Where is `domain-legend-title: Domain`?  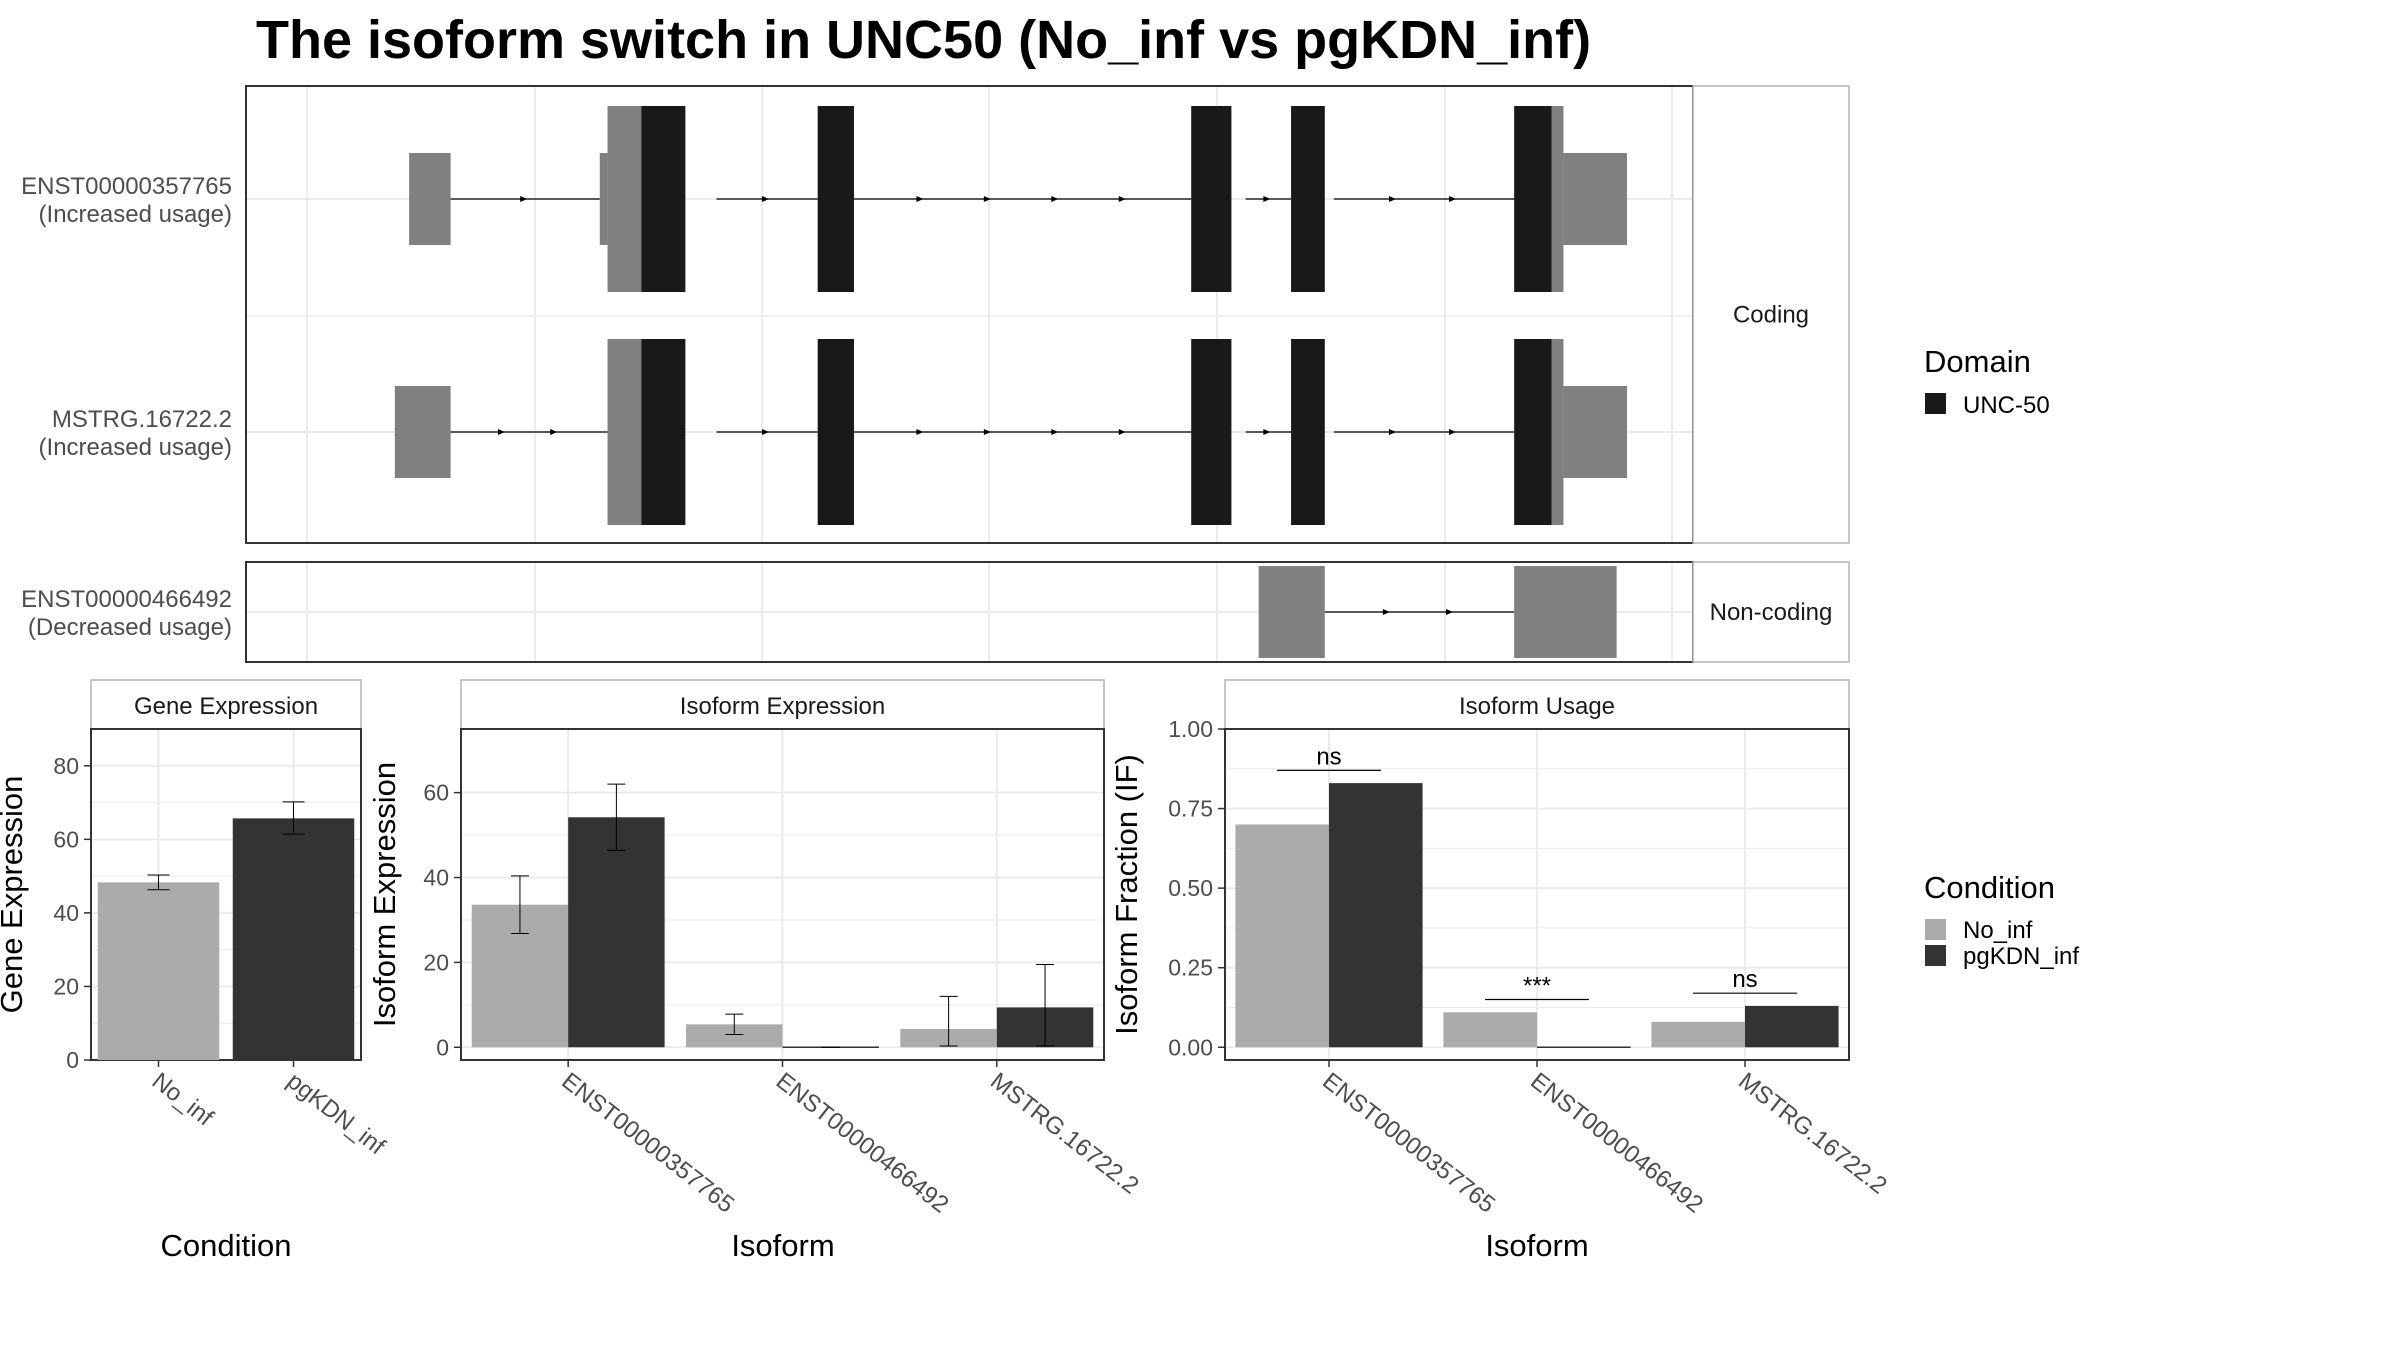
domain-legend-title: Domain is located at coordinates (1977, 361).